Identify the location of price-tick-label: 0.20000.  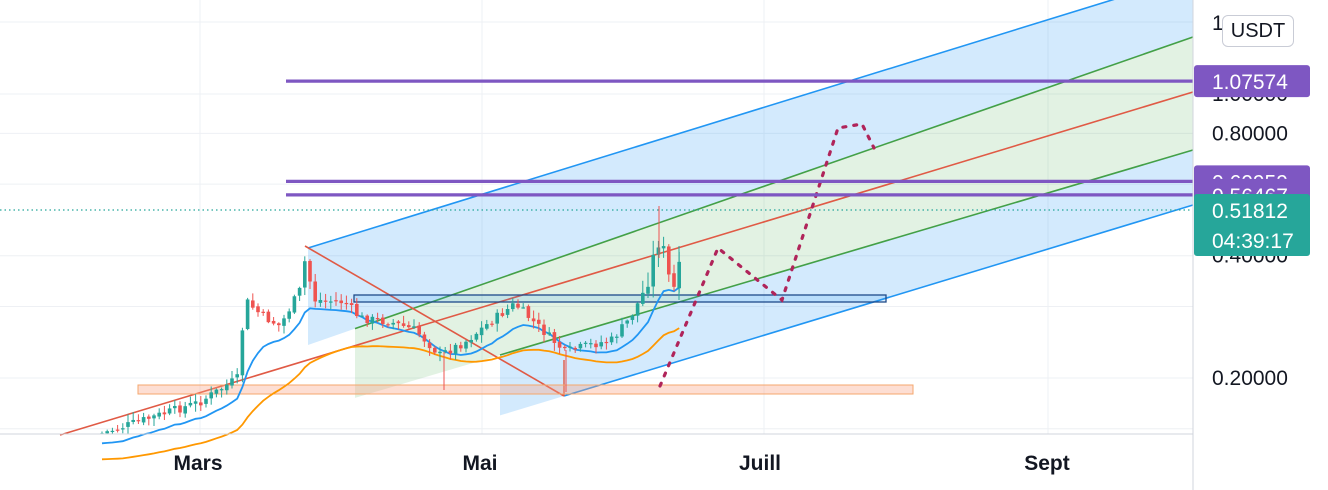
(1250, 378).